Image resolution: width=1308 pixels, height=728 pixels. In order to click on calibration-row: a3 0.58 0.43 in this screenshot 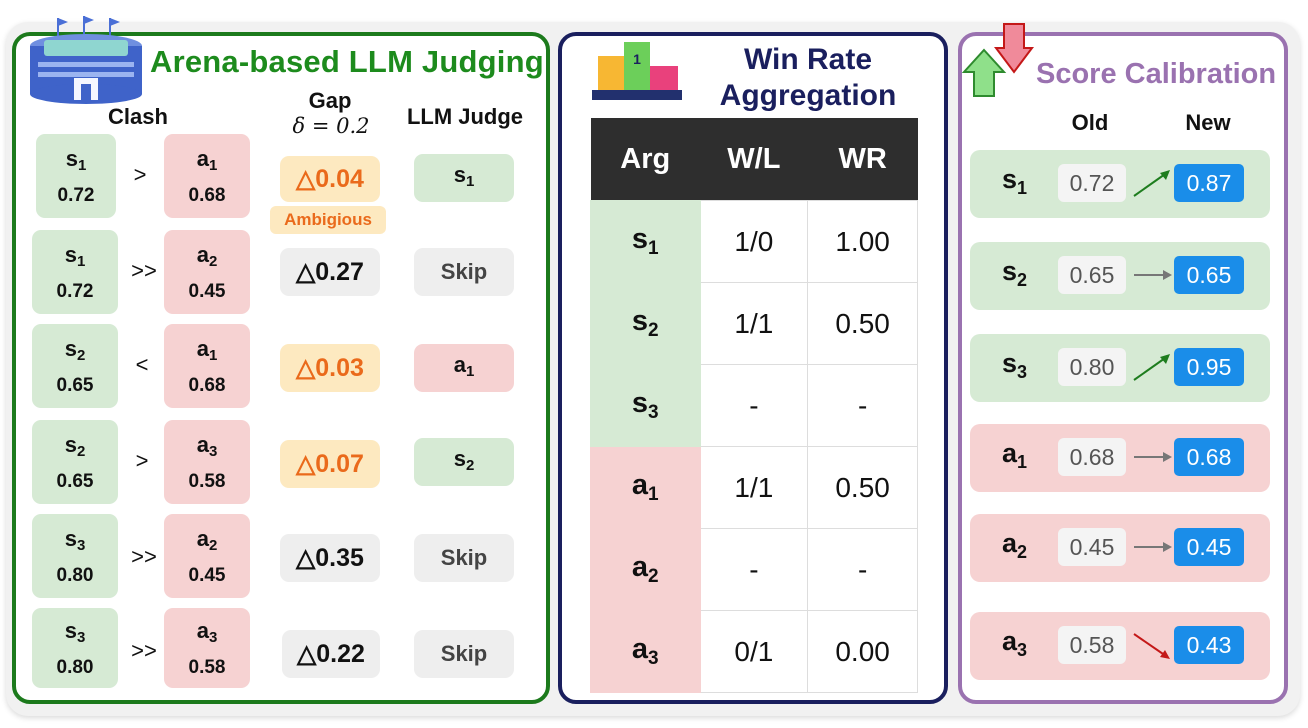, I will do `click(1120, 646)`.